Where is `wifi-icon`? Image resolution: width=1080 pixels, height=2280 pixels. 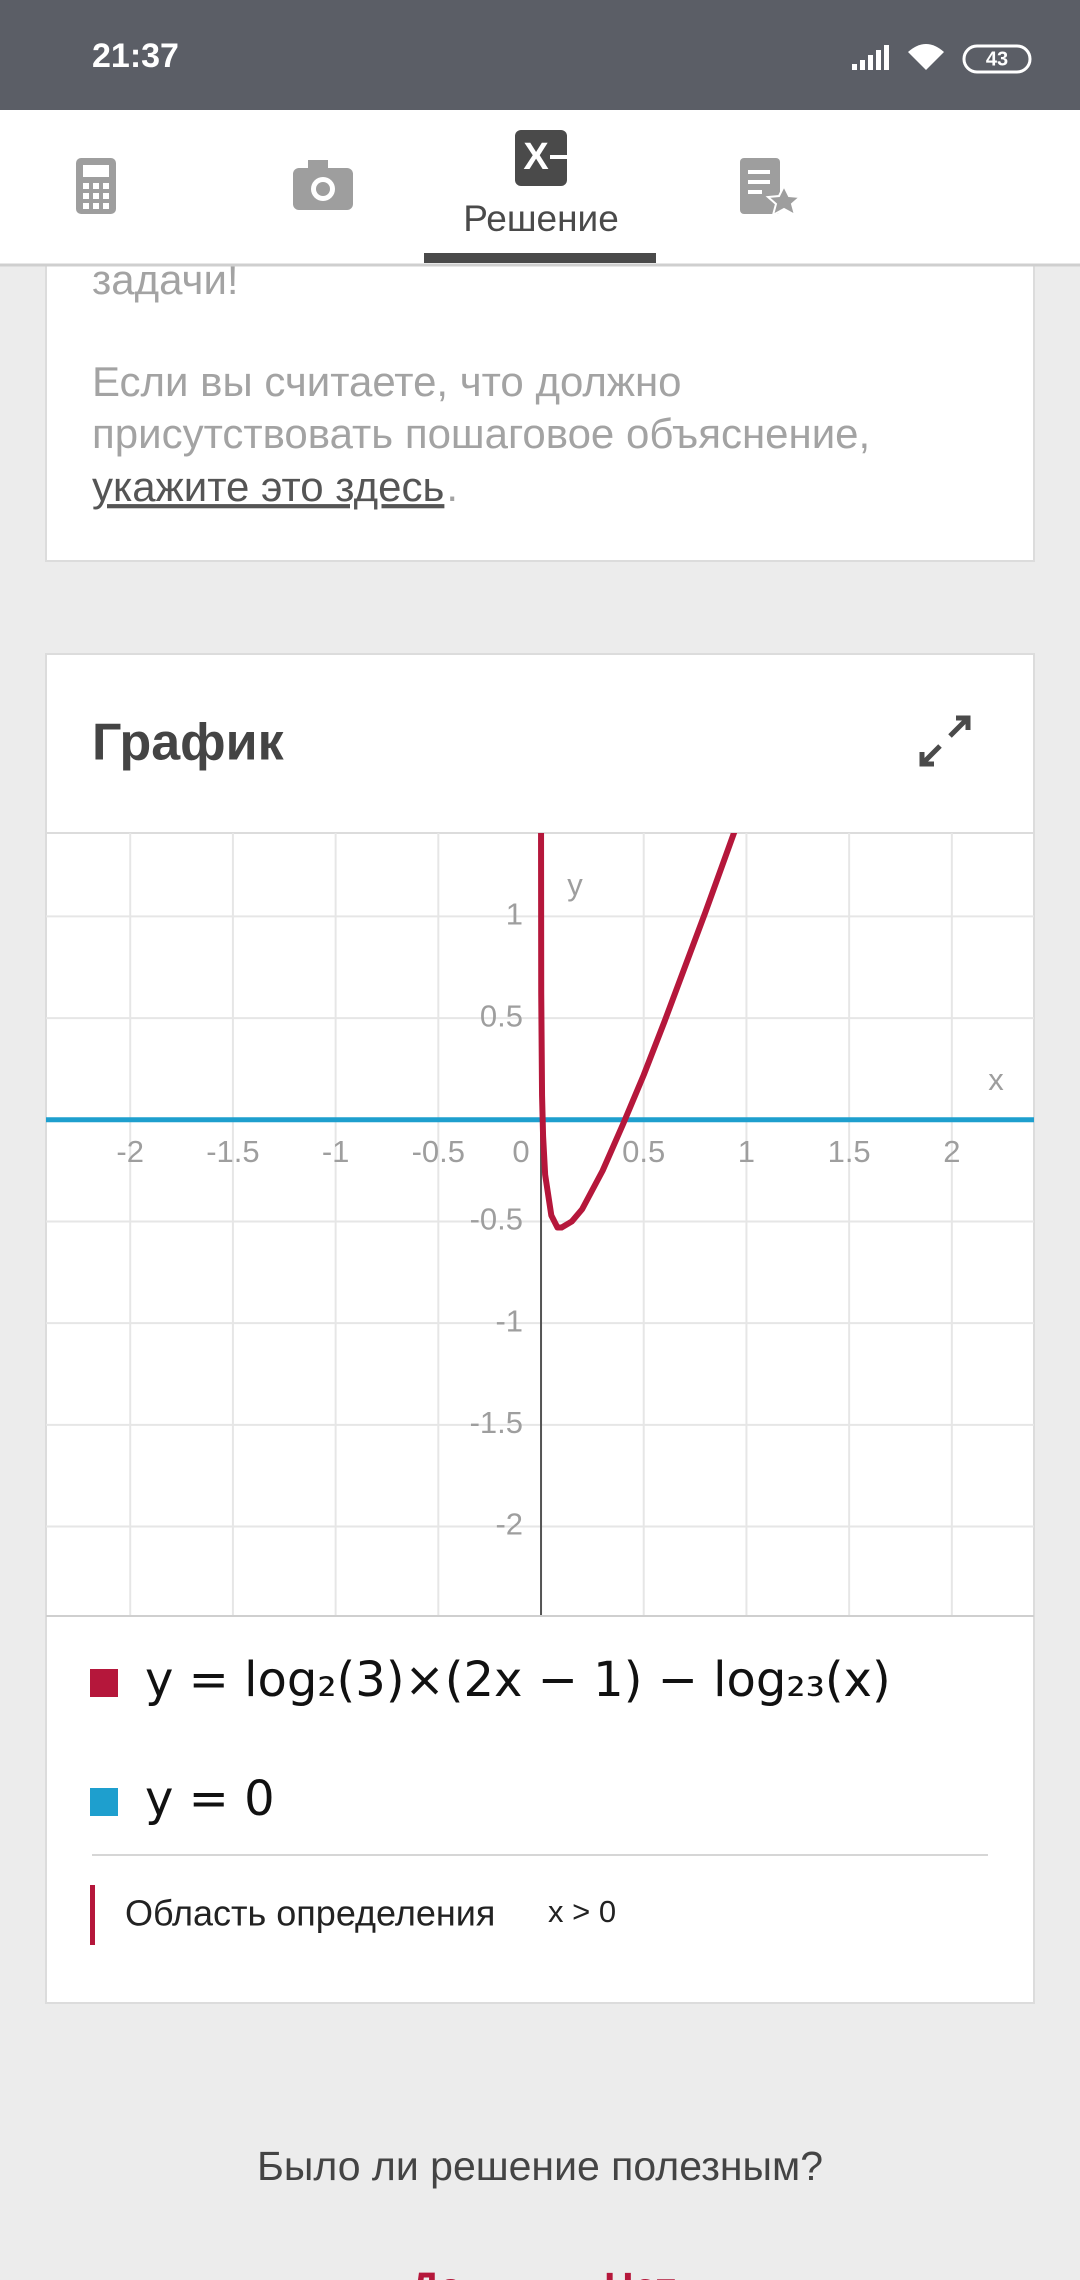
wifi-icon is located at coordinates (926, 57).